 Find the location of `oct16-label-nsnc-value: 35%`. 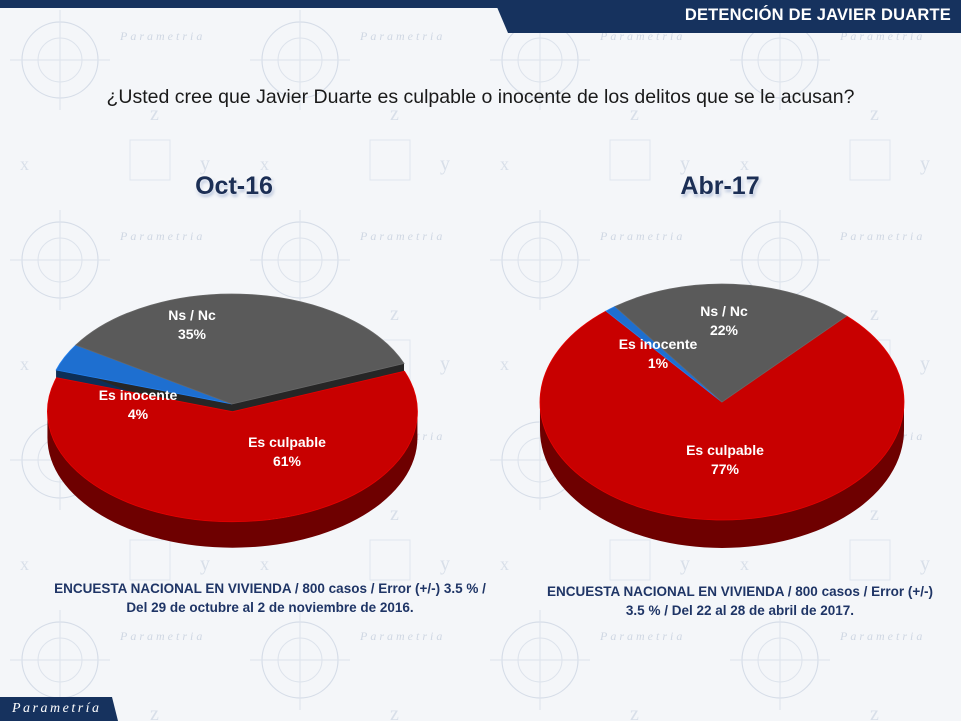

oct16-label-nsnc-value: 35% is located at coordinates (192, 334).